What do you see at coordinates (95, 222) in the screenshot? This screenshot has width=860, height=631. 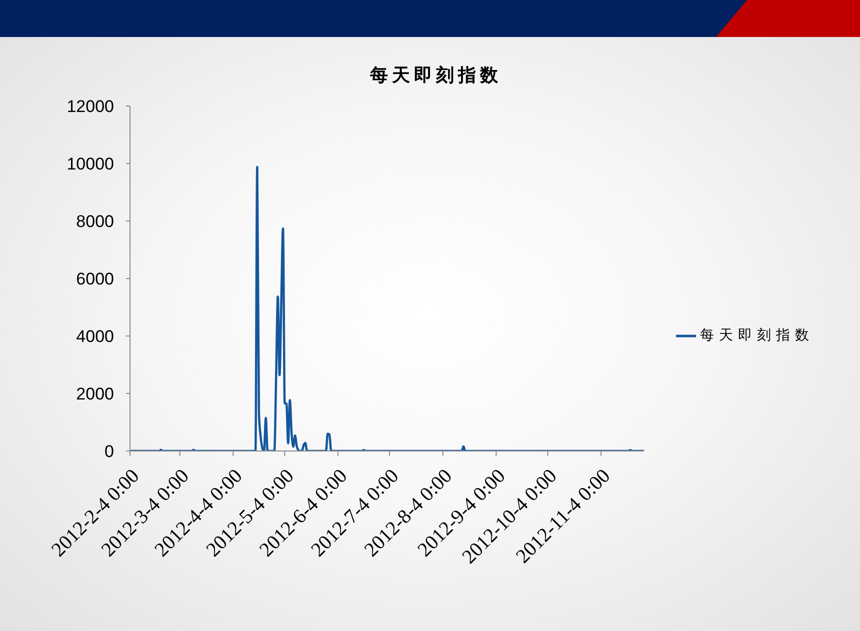 I see `y-tick-label: 8000` at bounding box center [95, 222].